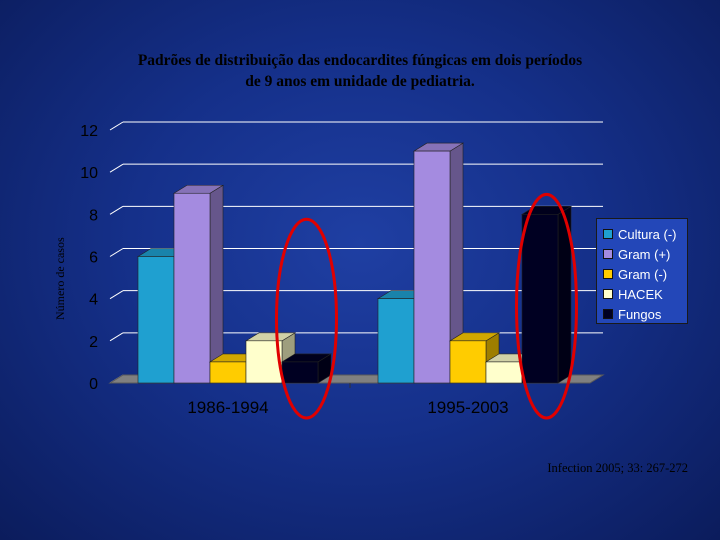 This screenshot has width=720, height=540. Describe the element at coordinates (89, 173) in the screenshot. I see `y-tick-label: 10` at that location.